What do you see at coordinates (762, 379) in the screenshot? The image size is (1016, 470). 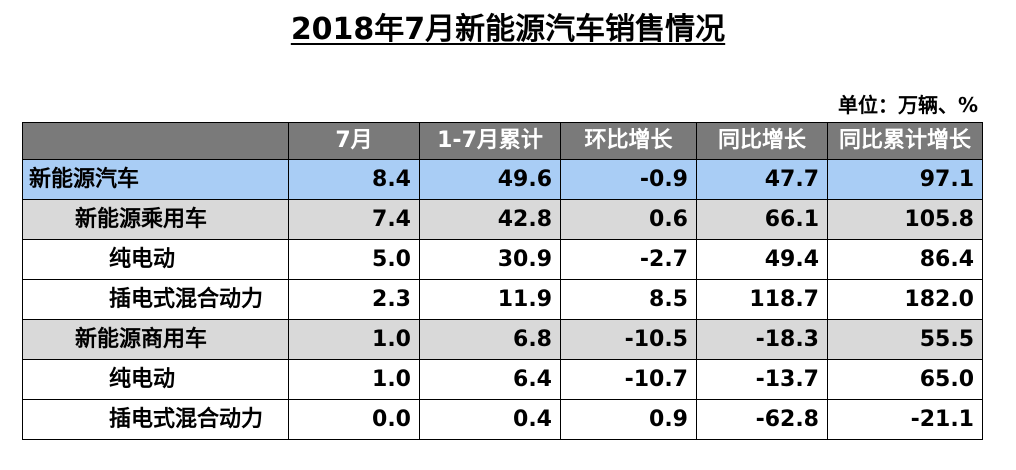 I see `cell-yoy-growth: -13.7` at bounding box center [762, 379].